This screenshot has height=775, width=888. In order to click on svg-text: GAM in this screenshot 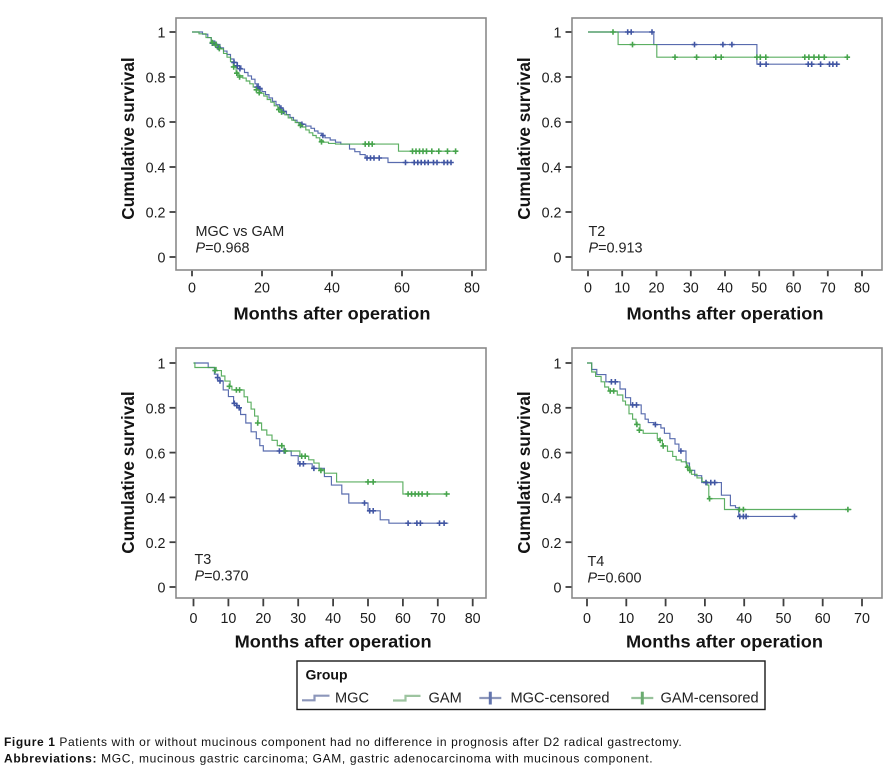, I will do `click(445, 698)`.